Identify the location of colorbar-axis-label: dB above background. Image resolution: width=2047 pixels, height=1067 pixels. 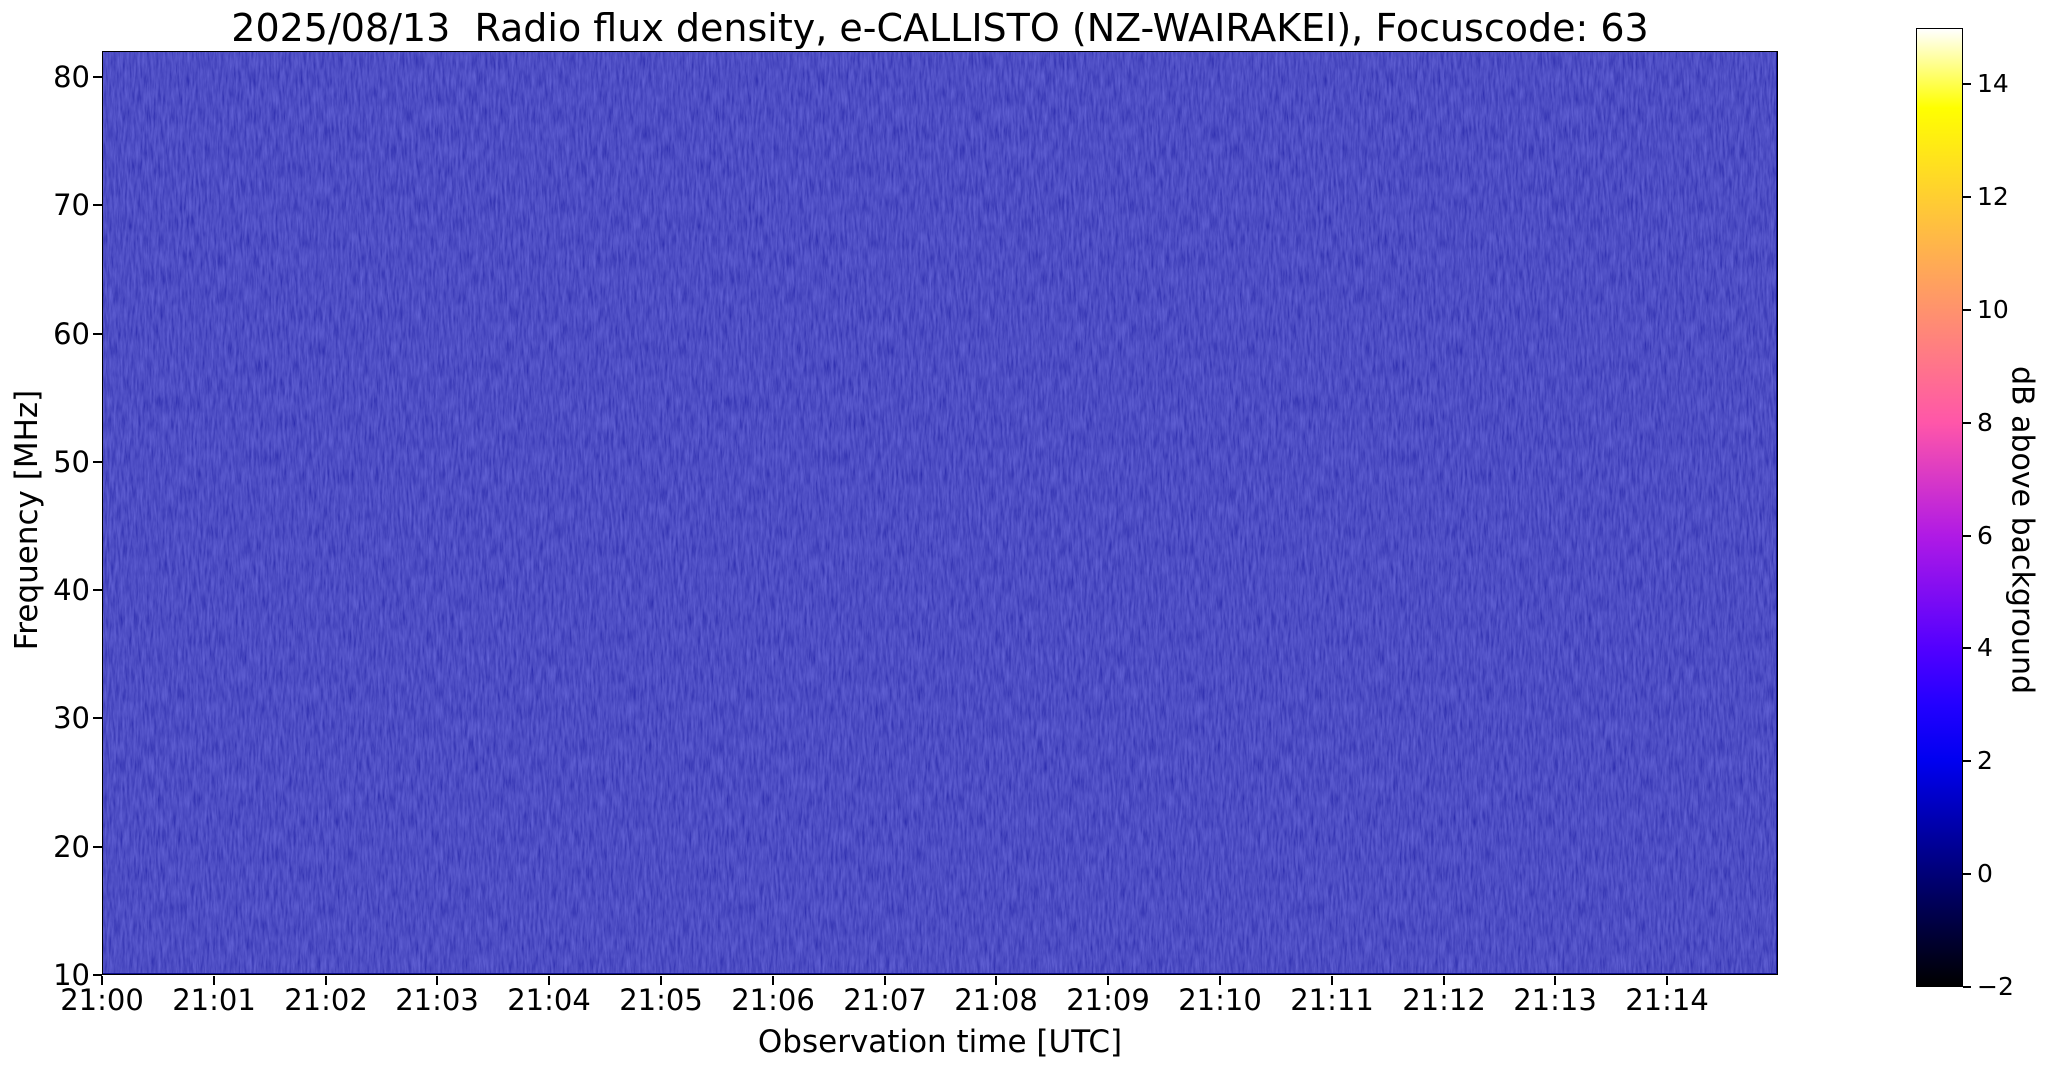
(2022, 530).